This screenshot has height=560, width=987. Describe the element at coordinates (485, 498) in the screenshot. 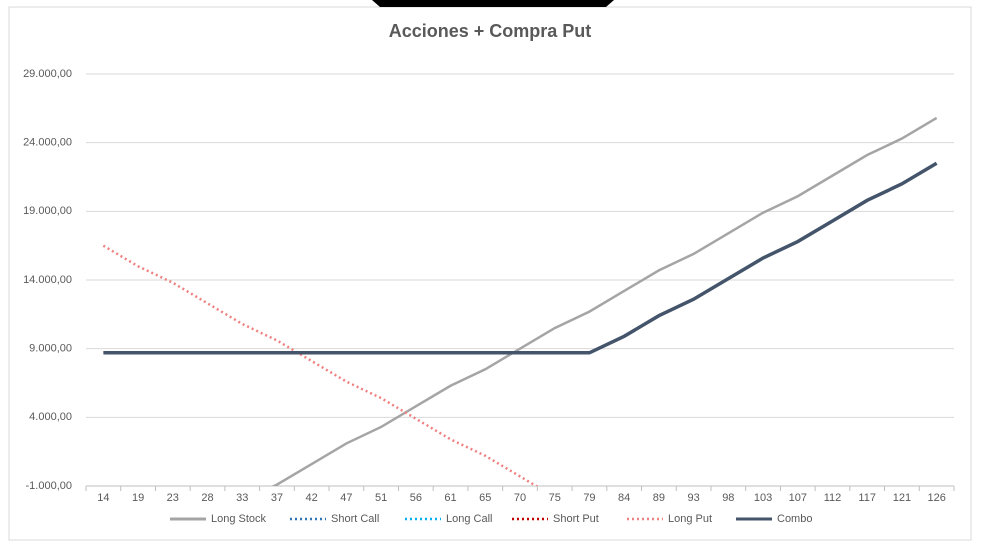

I see `x-tick-label: 65` at that location.